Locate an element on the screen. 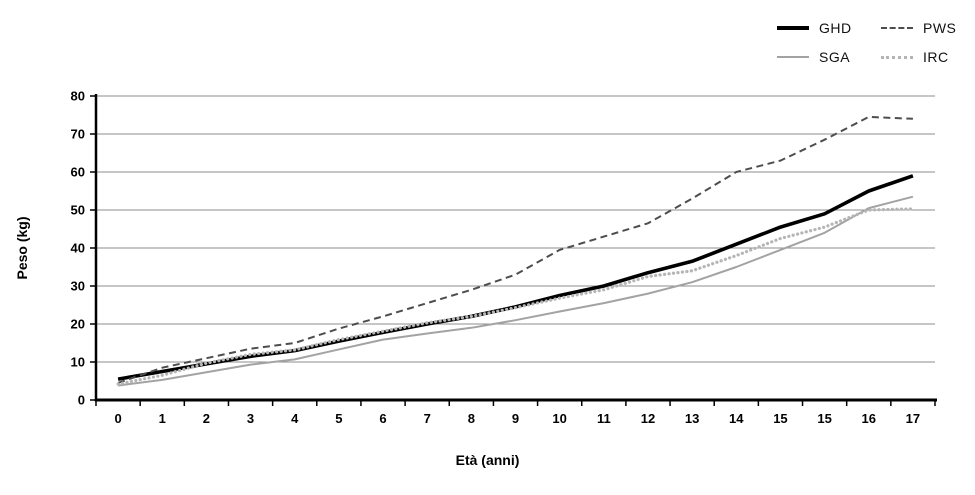 The image size is (975, 495). legend-label: PWS is located at coordinates (940, 28).